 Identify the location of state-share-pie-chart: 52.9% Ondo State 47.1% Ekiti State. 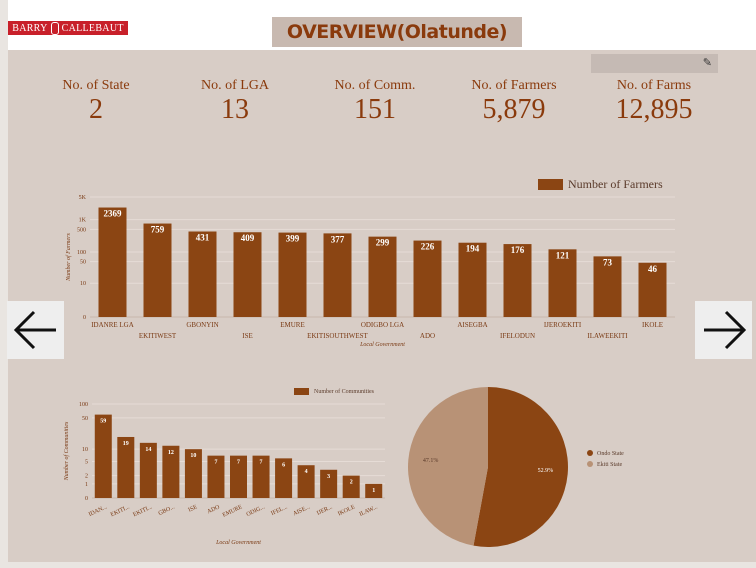
(516, 467).